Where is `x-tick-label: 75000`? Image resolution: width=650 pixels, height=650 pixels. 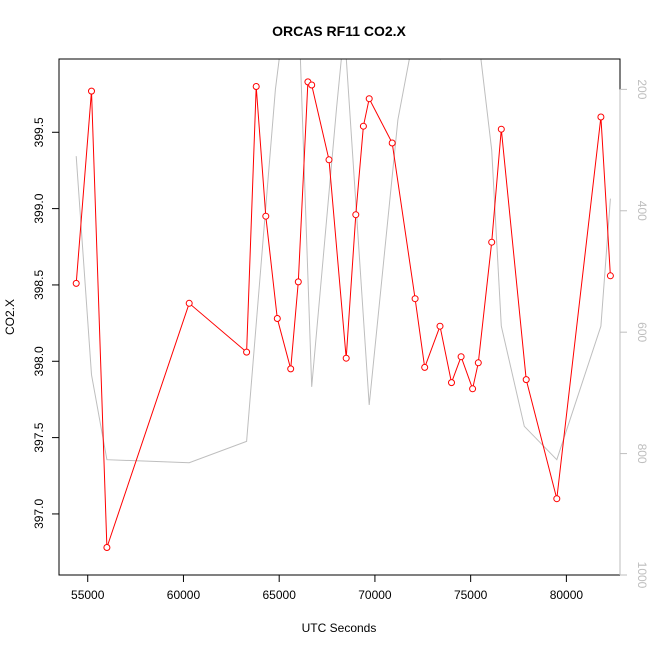
x-tick-label: 75000 is located at coordinates (471, 595).